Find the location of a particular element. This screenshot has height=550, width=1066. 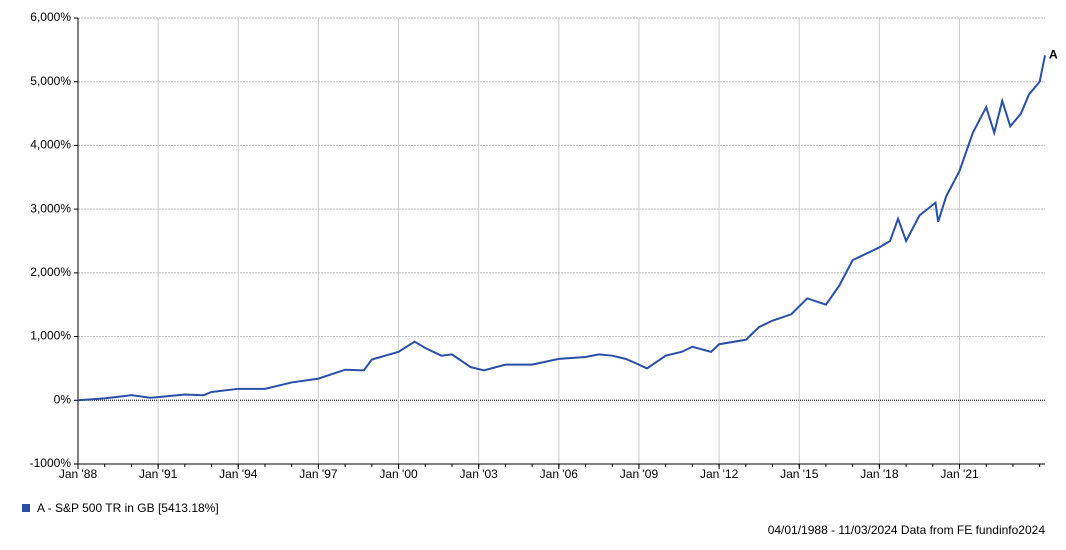

y-tick-label: 4,000% is located at coordinates (50, 145).